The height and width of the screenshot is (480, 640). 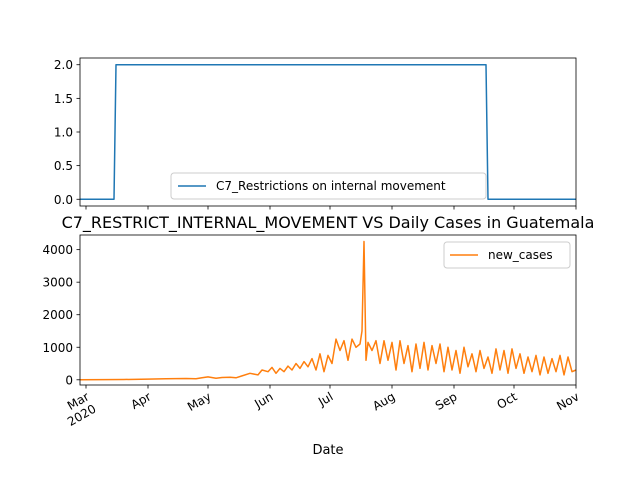 What do you see at coordinates (69, 380) in the screenshot?
I see `y-tick-label: 0` at bounding box center [69, 380].